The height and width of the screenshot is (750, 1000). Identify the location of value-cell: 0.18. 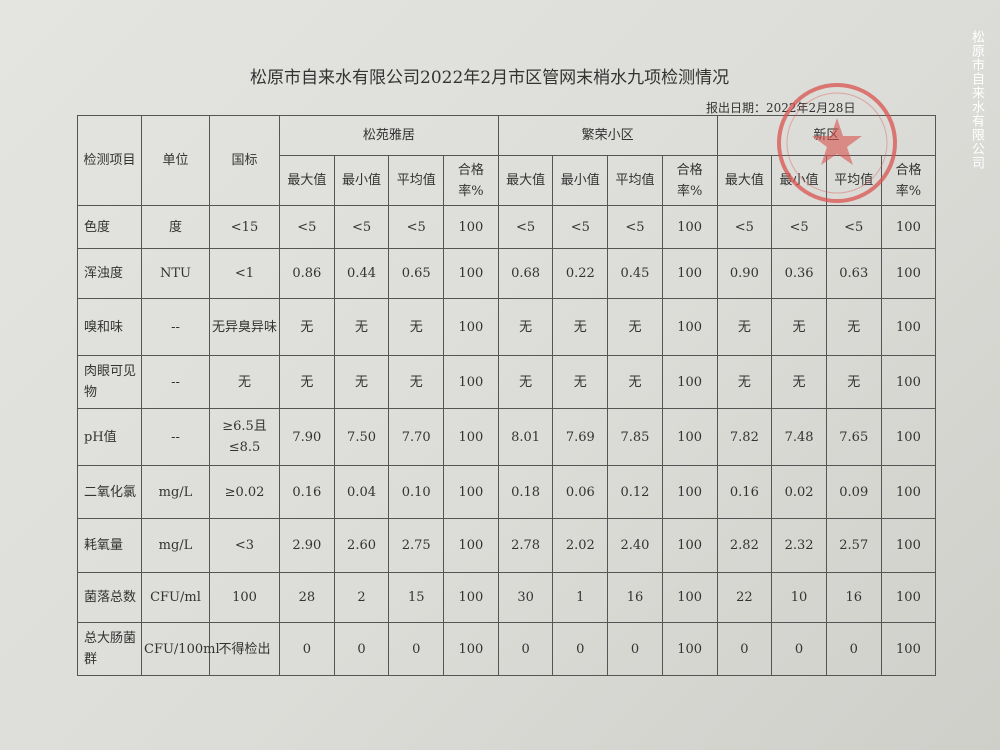
(525, 492).